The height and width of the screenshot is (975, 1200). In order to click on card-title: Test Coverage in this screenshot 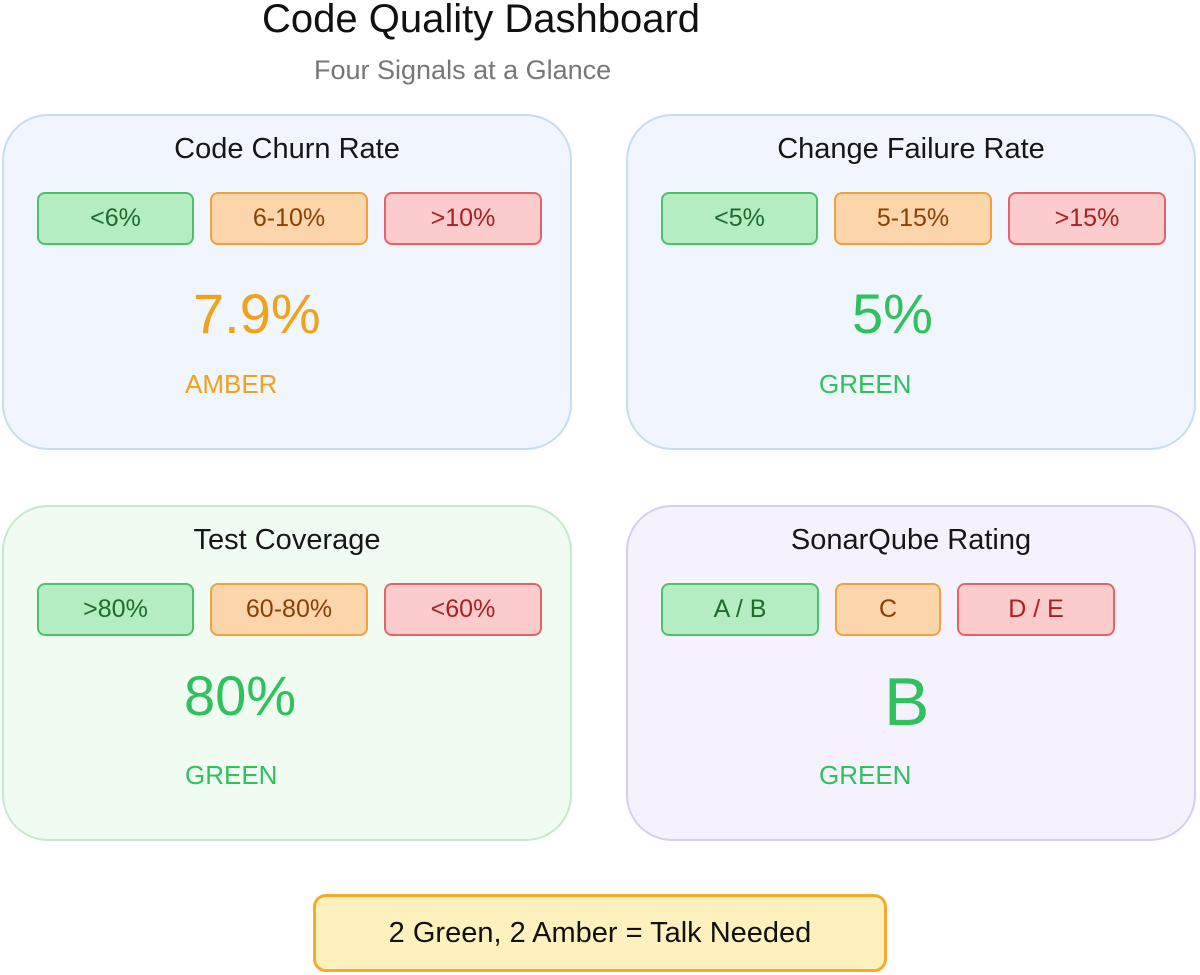, I will do `click(287, 540)`.